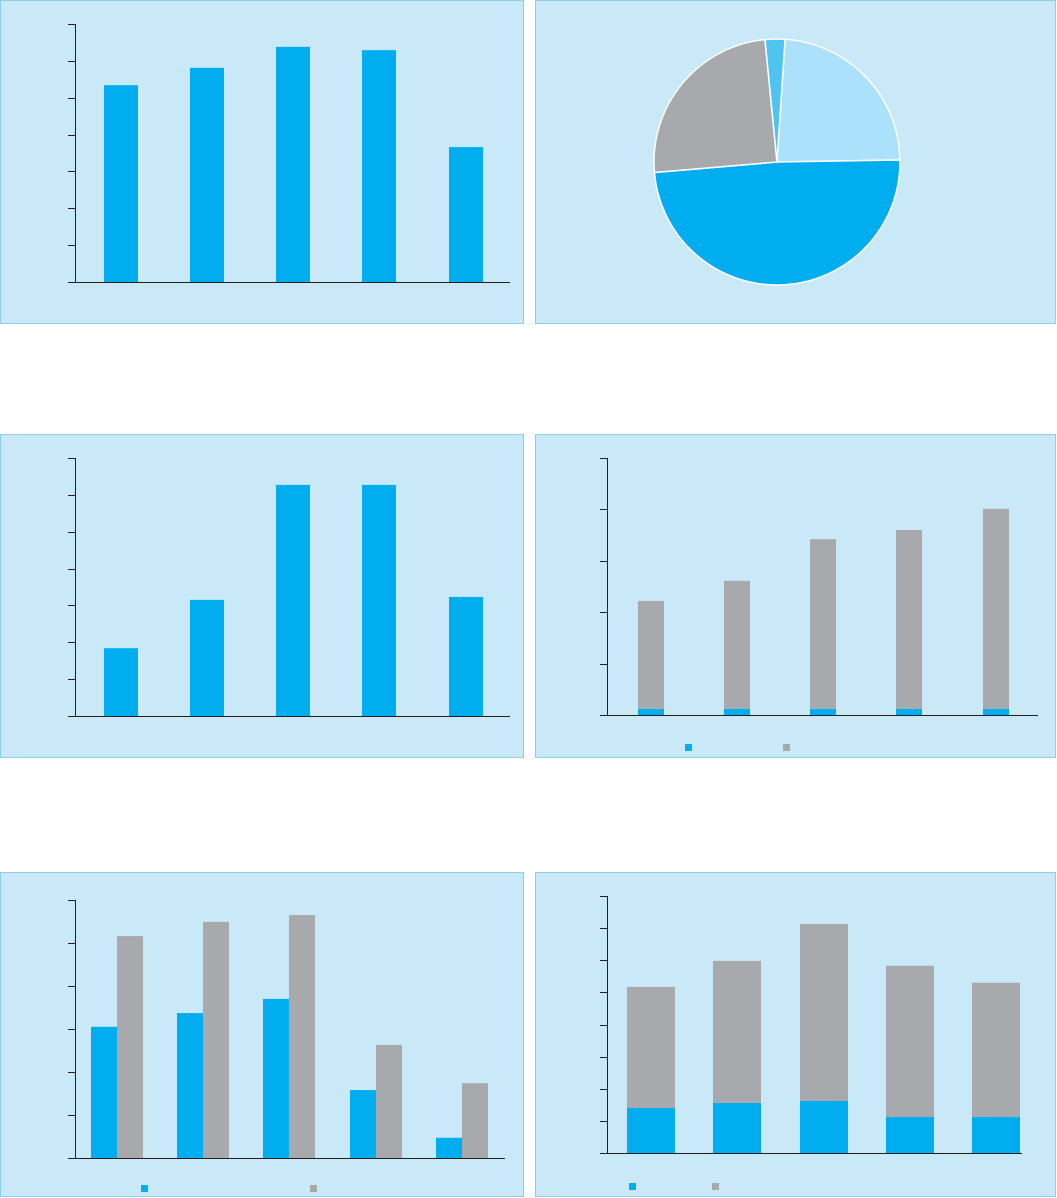  I want to click on grouped-bar-chart, so click(286, 1046).